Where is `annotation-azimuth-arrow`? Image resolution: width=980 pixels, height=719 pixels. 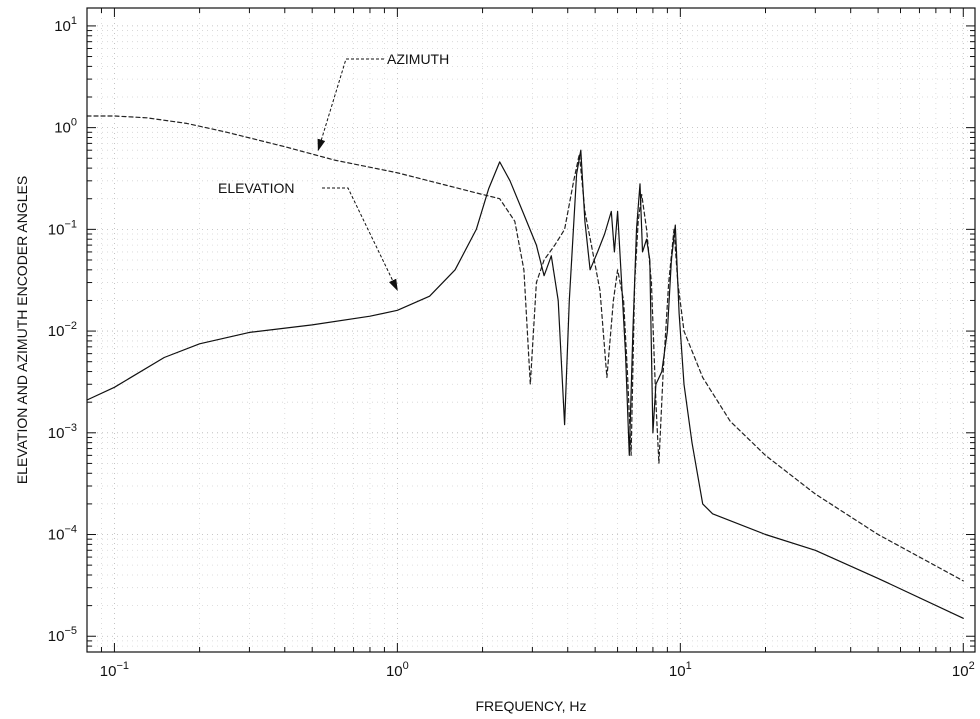
annotation-azimuth-arrow is located at coordinates (350, 105).